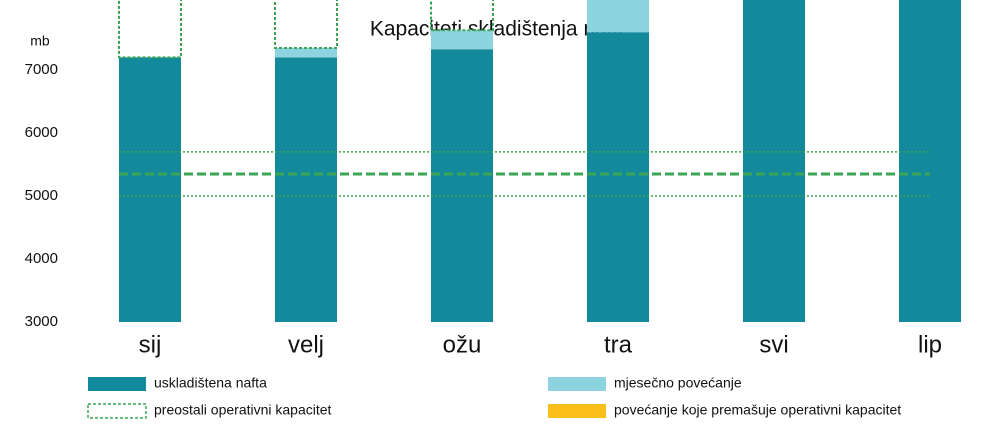  What do you see at coordinates (150, 344) in the screenshot?
I see `x-tick-label: sij` at bounding box center [150, 344].